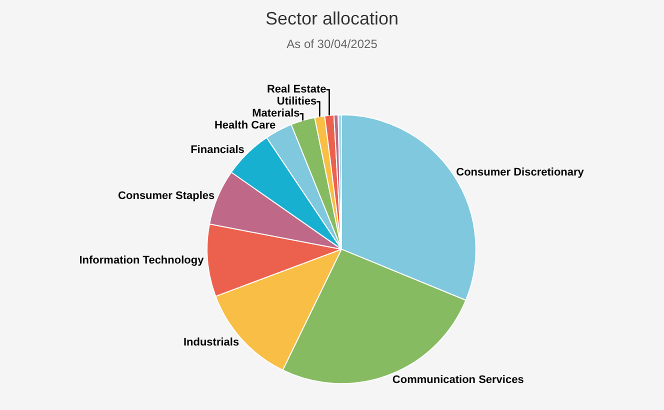  I want to click on slice-label: Information Technology, so click(142, 260).